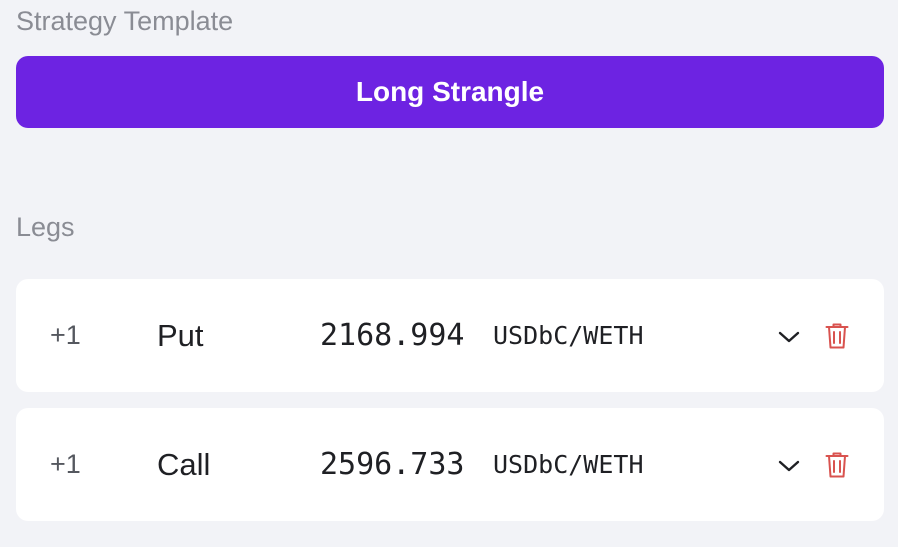  Describe the element at coordinates (392, 335) in the screenshot. I see `leg-strike-price: 2168.994` at that location.